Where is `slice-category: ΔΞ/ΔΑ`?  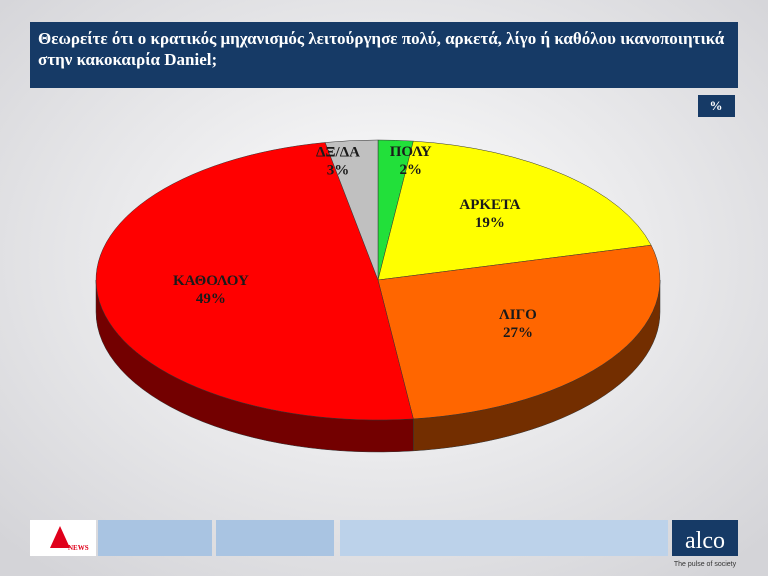 slice-category: ΔΞ/ΔΑ is located at coordinates (338, 152).